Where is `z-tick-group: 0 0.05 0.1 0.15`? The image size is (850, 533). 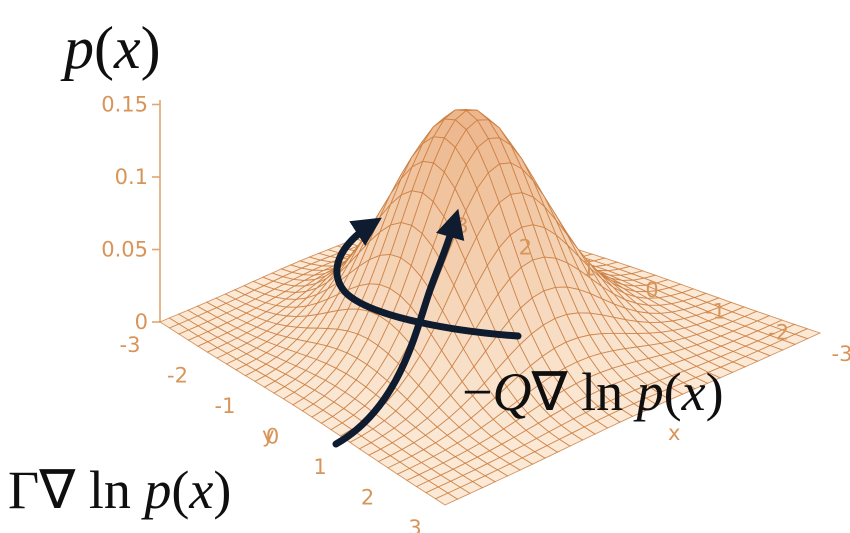
z-tick-group: 0 0.05 0.1 0.15 is located at coordinates (130, 213).